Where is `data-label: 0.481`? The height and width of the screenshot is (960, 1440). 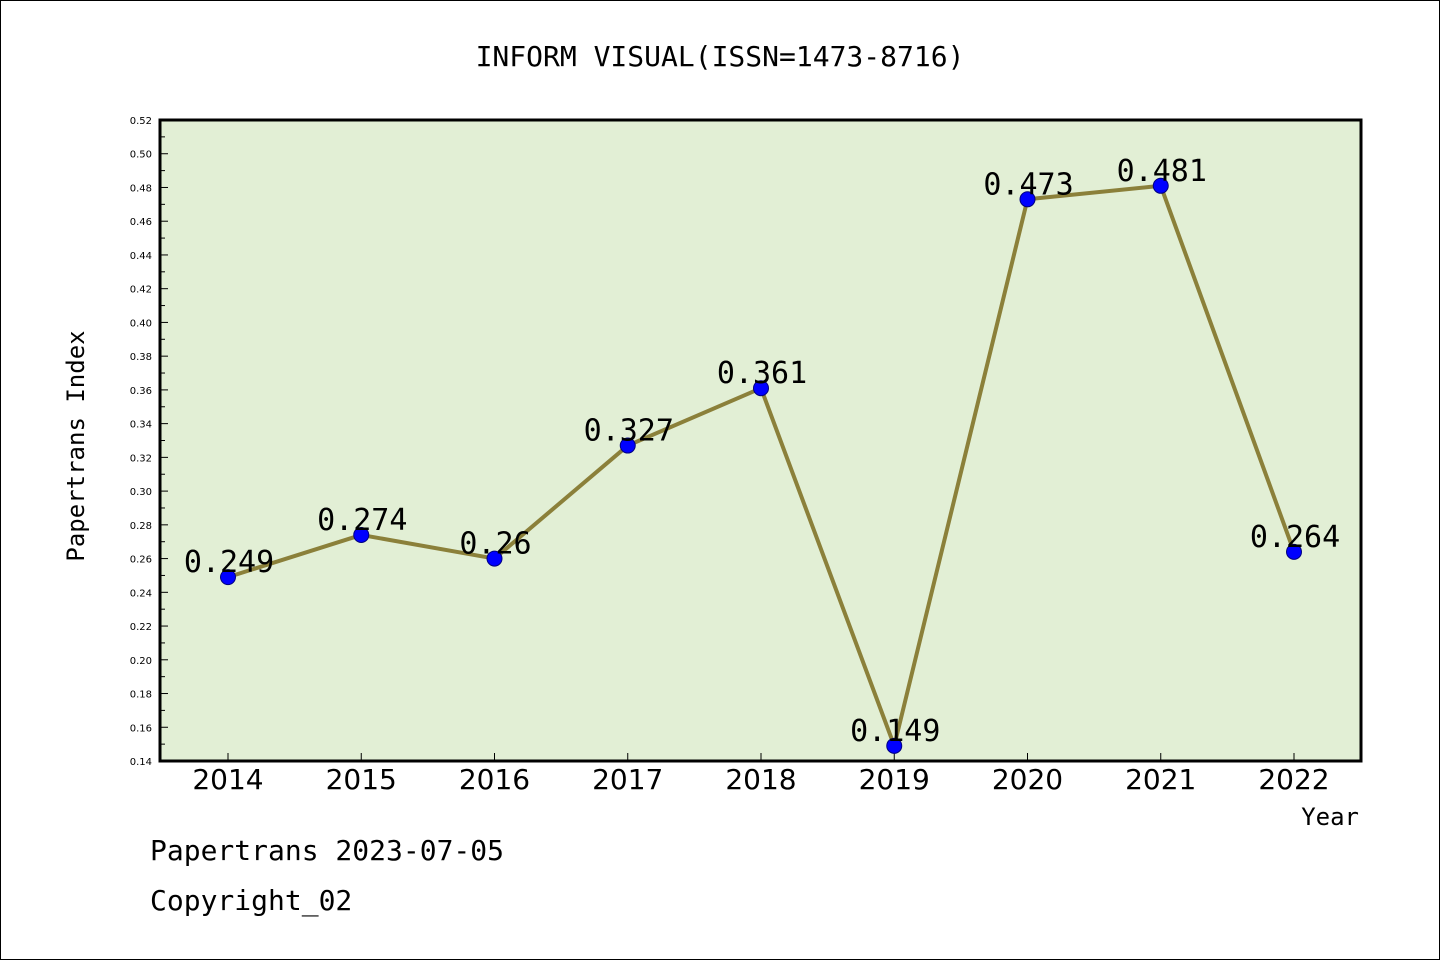 data-label: 0.481 is located at coordinates (1162, 171).